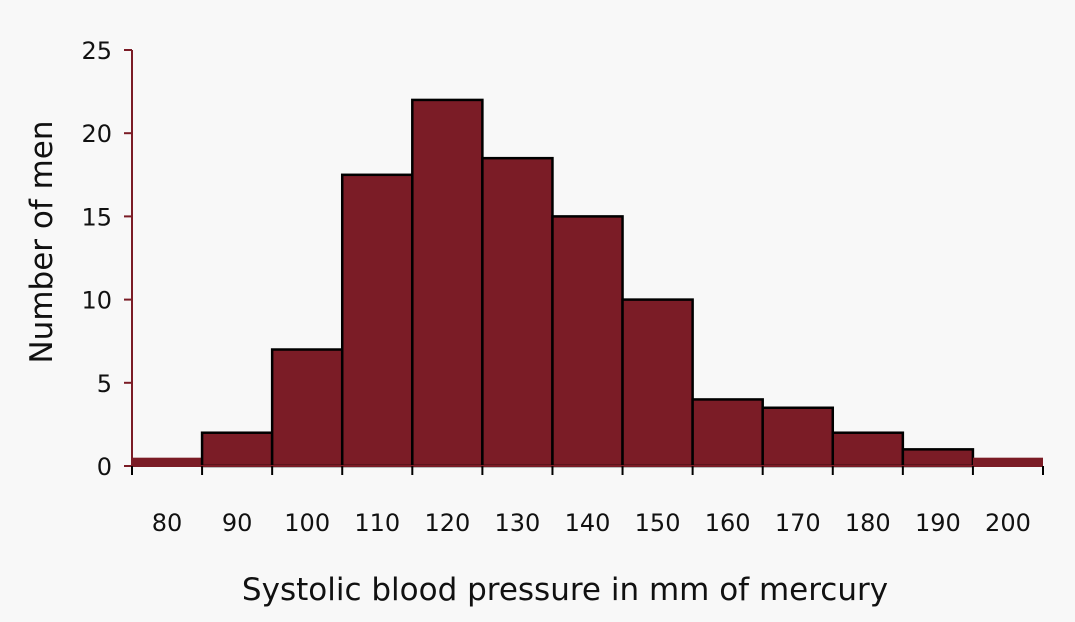 Image resolution: width=1075 pixels, height=622 pixels. I want to click on y-axis-title: Number of men, so click(42, 241).